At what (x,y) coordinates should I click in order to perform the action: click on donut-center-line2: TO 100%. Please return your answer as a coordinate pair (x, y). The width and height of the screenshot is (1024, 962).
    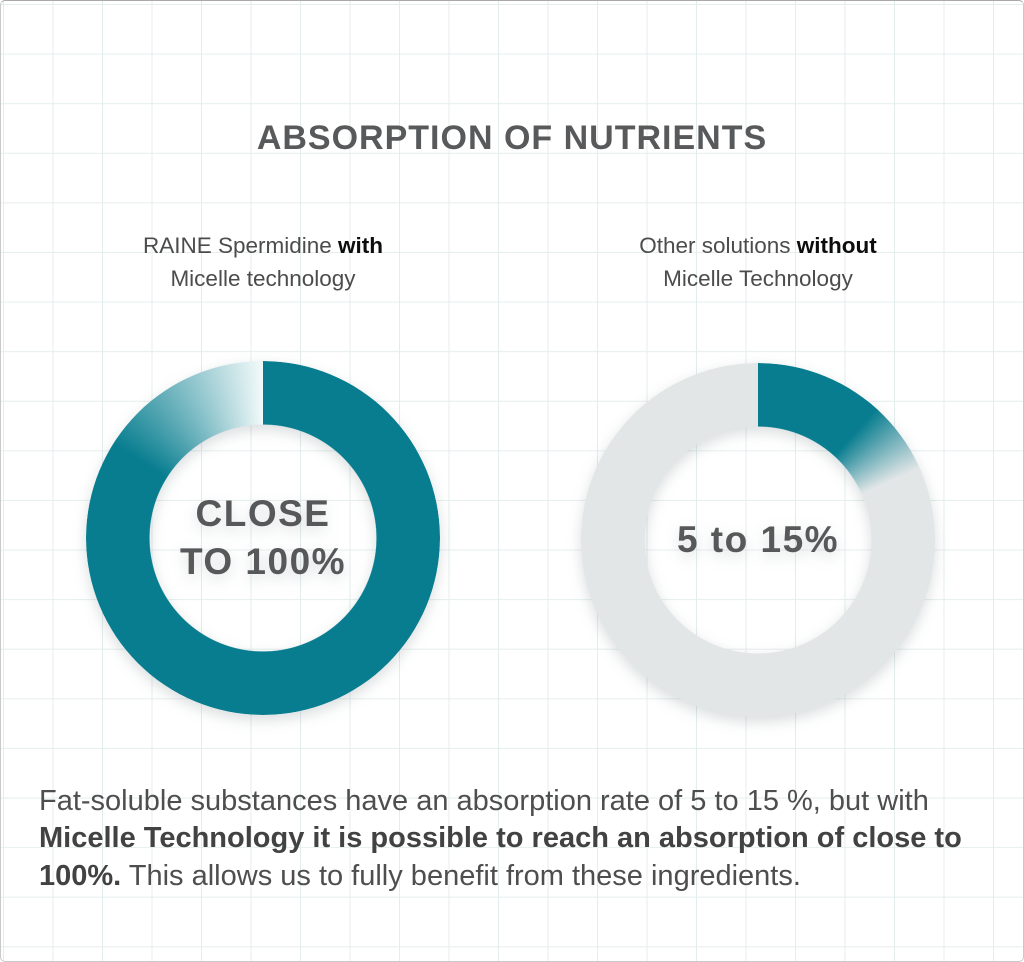
    Looking at the image, I should click on (263, 561).